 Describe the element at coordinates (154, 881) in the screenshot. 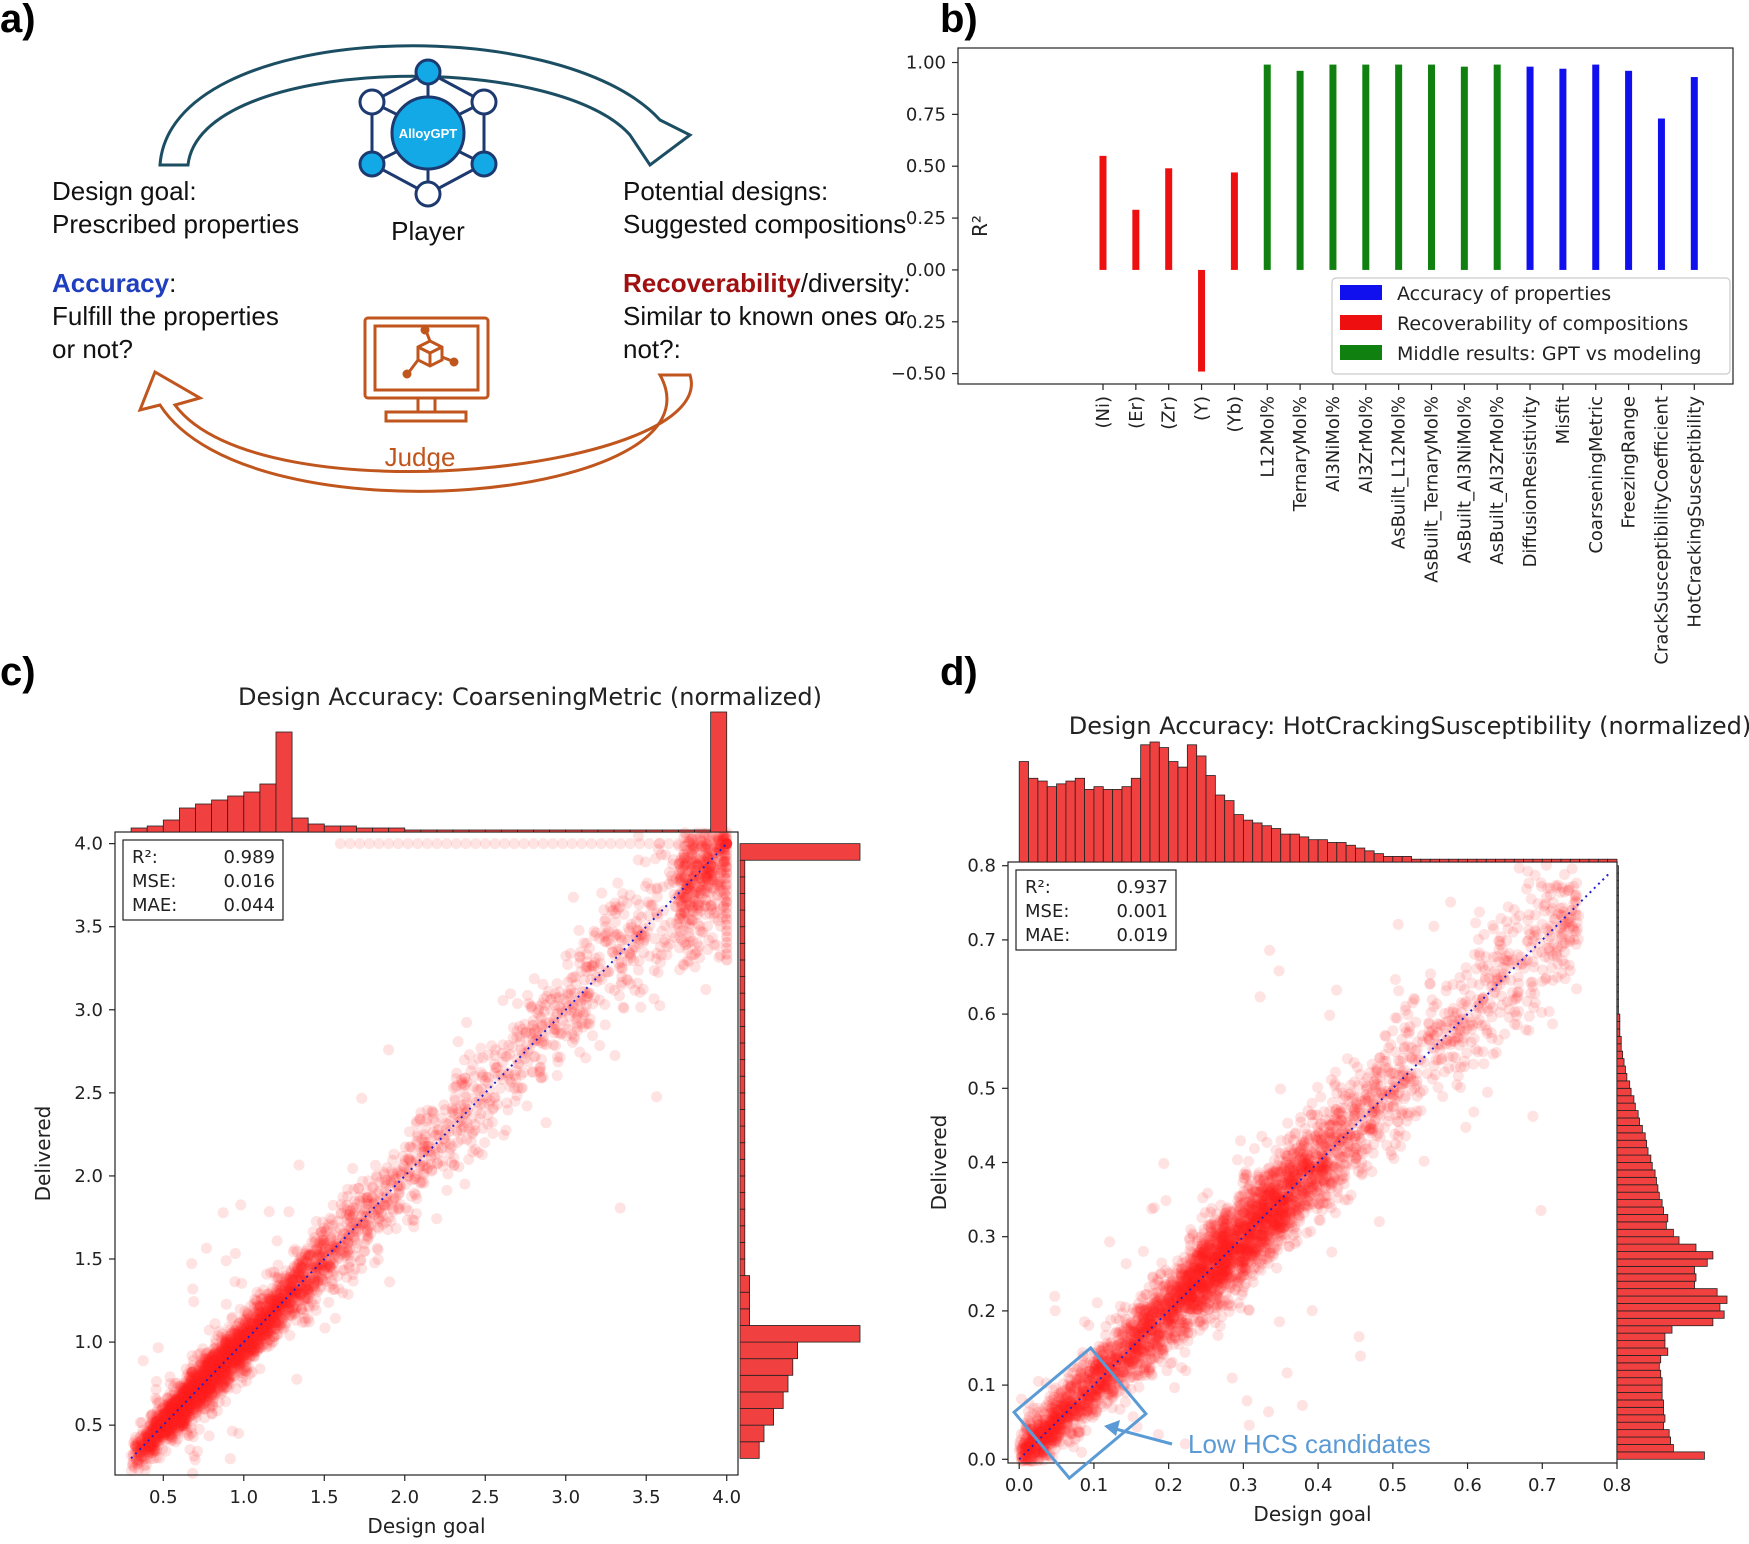

I see `chart-c-stat-label: MSE:` at that location.